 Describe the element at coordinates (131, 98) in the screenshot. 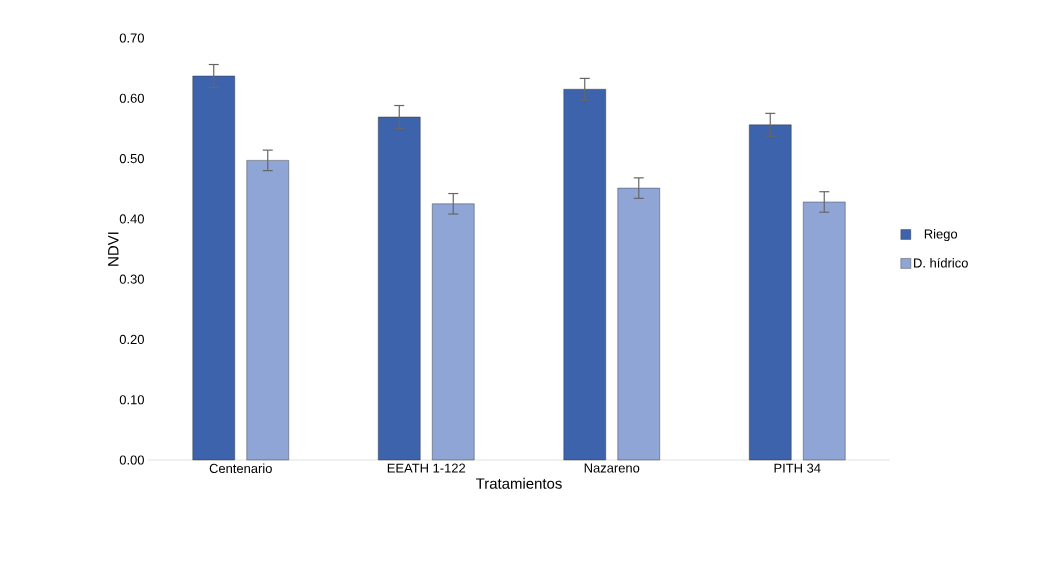

I see `y-tick-label: 0.60` at that location.